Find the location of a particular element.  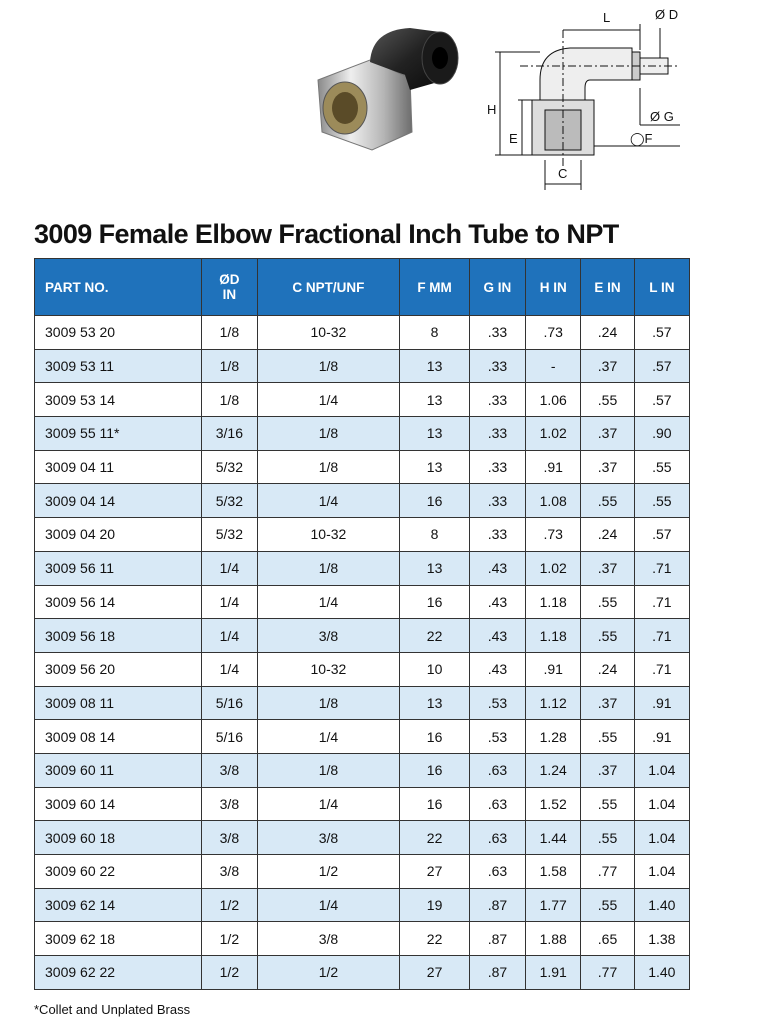

table-cell: 3009 62 18 is located at coordinates (118, 939).